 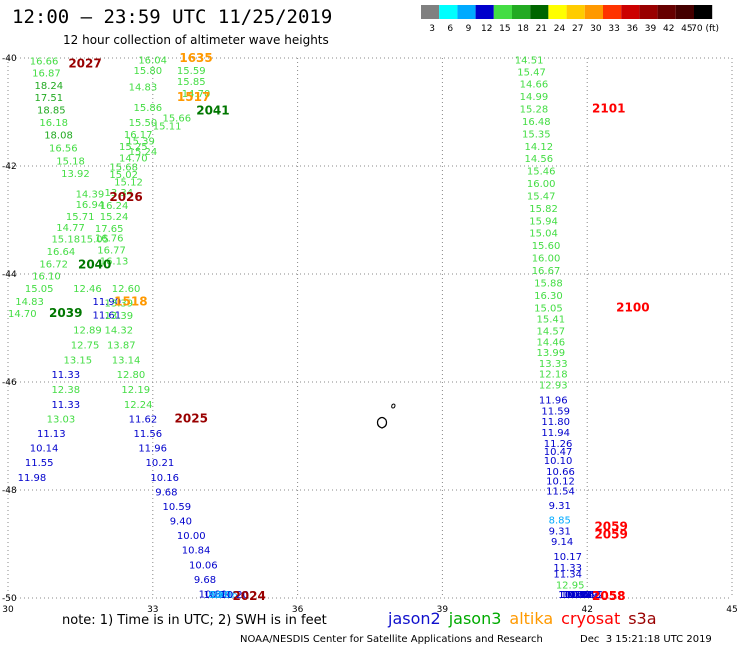 What do you see at coordinates (147, 71) in the screenshot?
I see `wave-height-label: 15.80` at bounding box center [147, 71].